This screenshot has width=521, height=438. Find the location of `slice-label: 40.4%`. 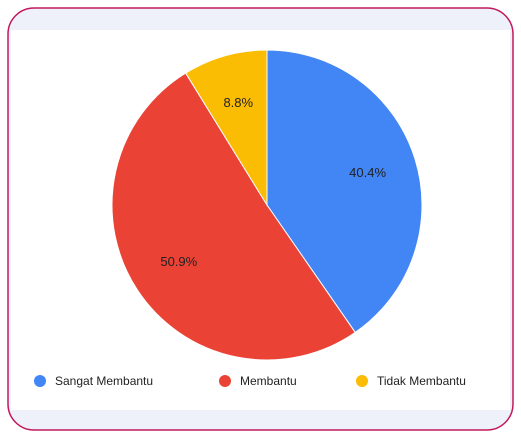

slice-label: 40.4% is located at coordinates (367, 172).